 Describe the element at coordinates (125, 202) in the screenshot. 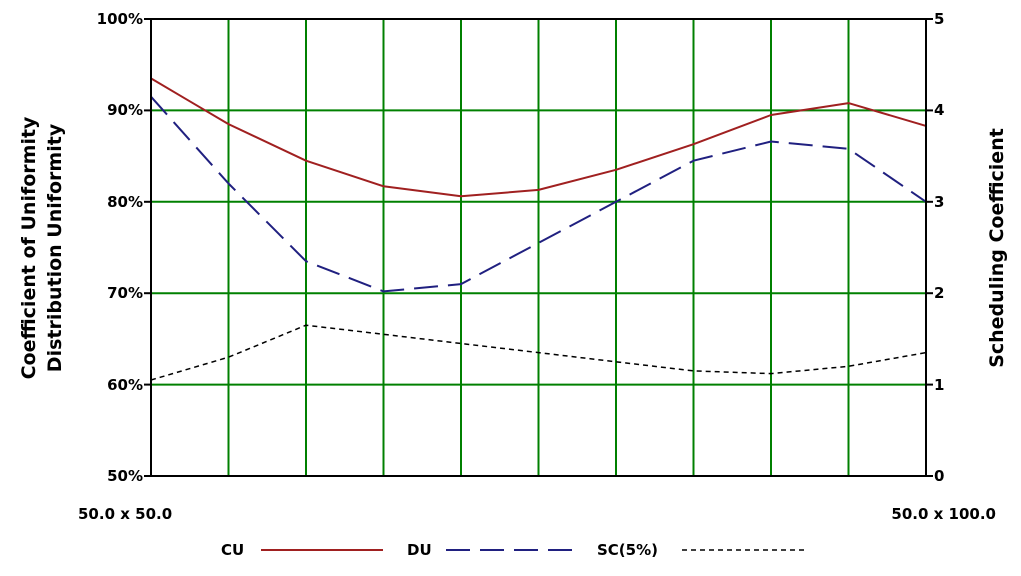

I see `left-tick-label: 80%` at that location.